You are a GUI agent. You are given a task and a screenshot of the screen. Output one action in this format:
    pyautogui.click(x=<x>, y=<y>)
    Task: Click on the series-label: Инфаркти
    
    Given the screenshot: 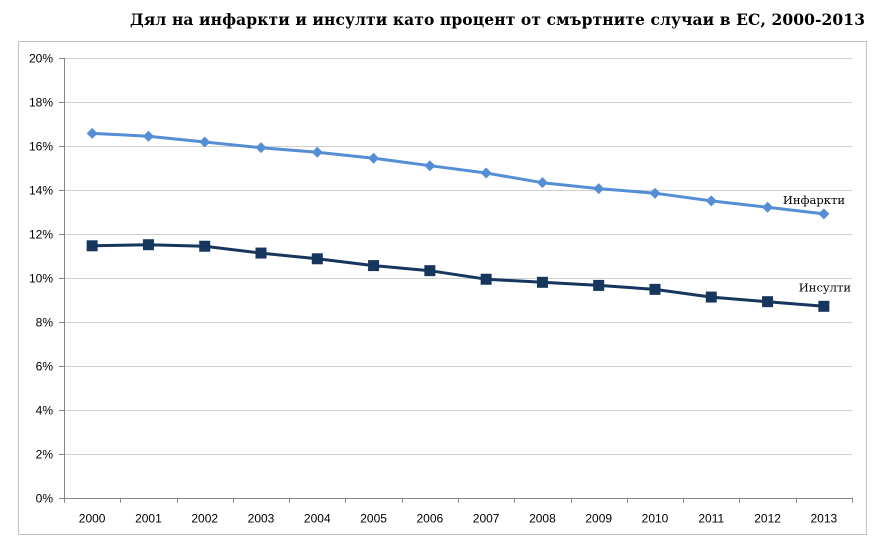 What is the action you would take?
    pyautogui.click(x=814, y=200)
    